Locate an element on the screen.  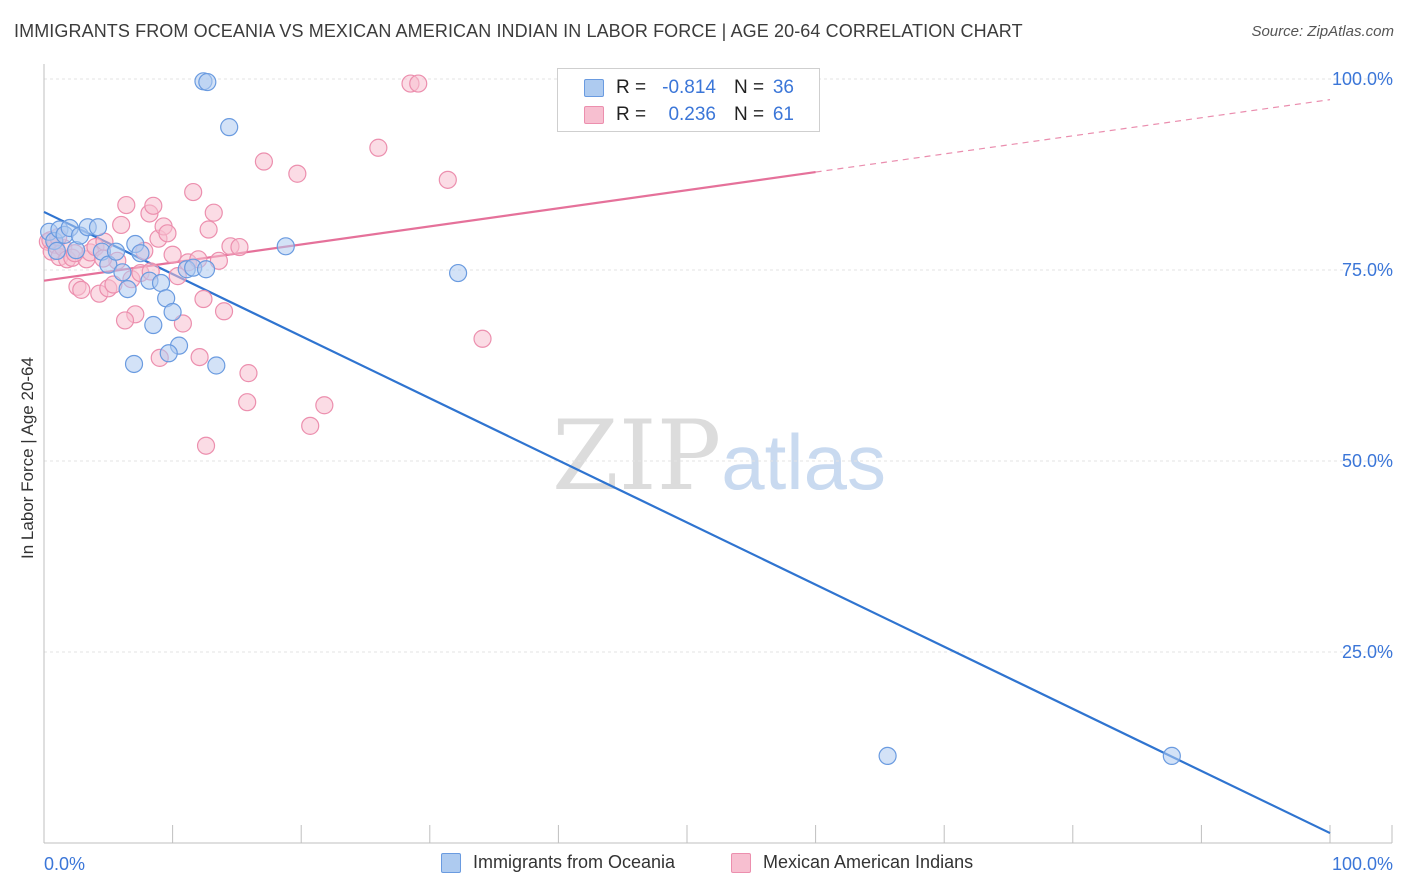
x-tick-label: 0.0% is located at coordinates (64, 864).